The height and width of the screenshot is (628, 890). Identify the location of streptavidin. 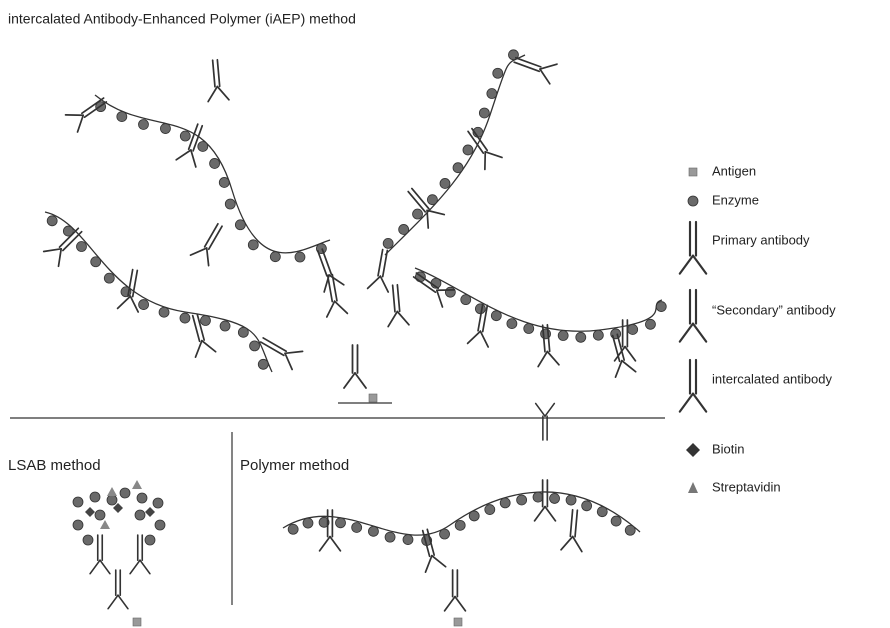
(137, 484).